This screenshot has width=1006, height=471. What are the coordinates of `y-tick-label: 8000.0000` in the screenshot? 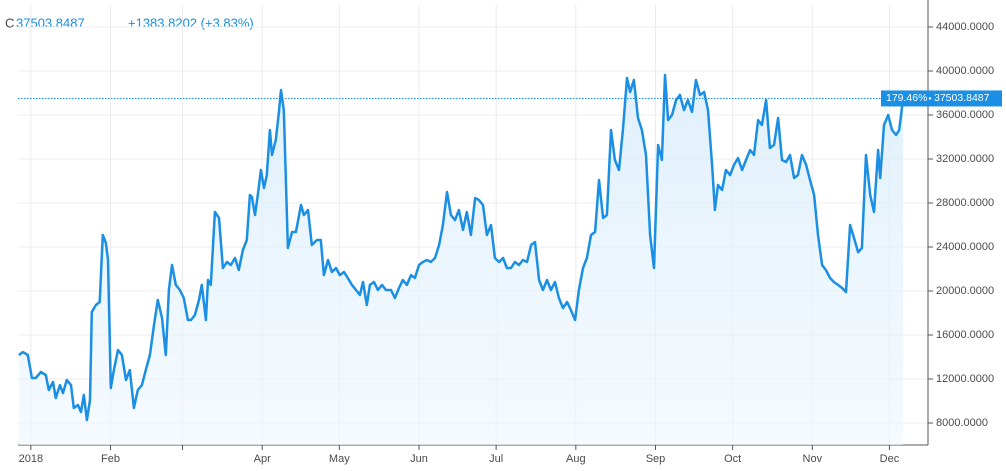 It's located at (962, 423).